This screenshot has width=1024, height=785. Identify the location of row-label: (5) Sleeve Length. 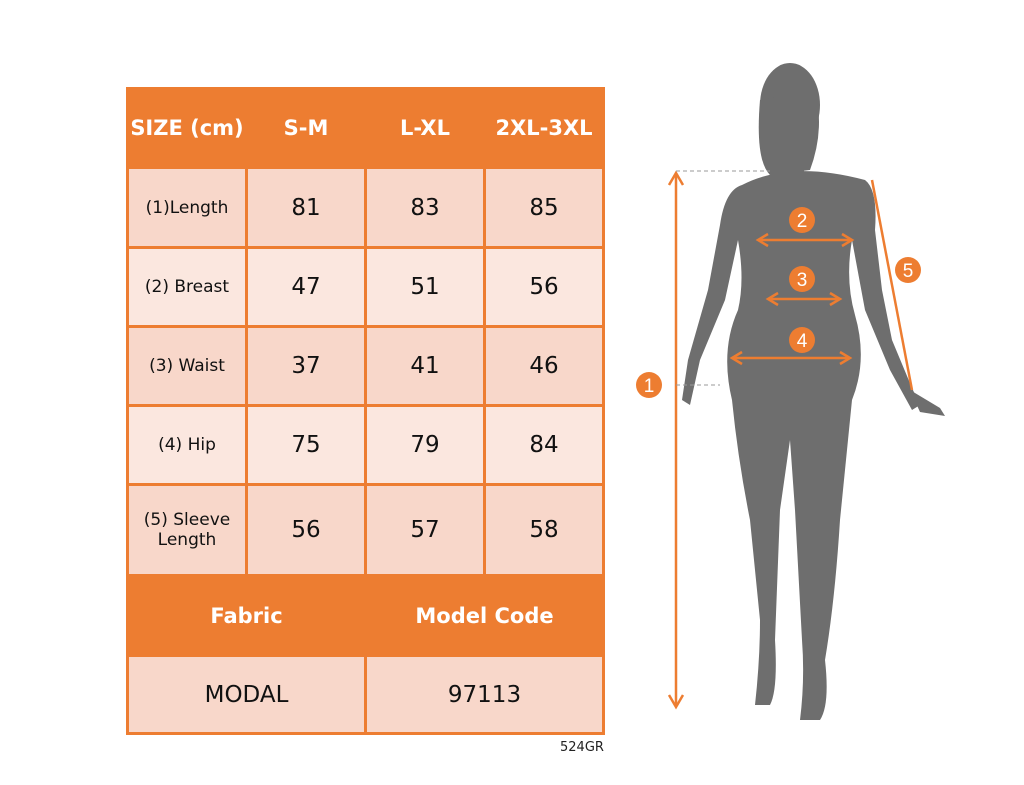
(187, 530).